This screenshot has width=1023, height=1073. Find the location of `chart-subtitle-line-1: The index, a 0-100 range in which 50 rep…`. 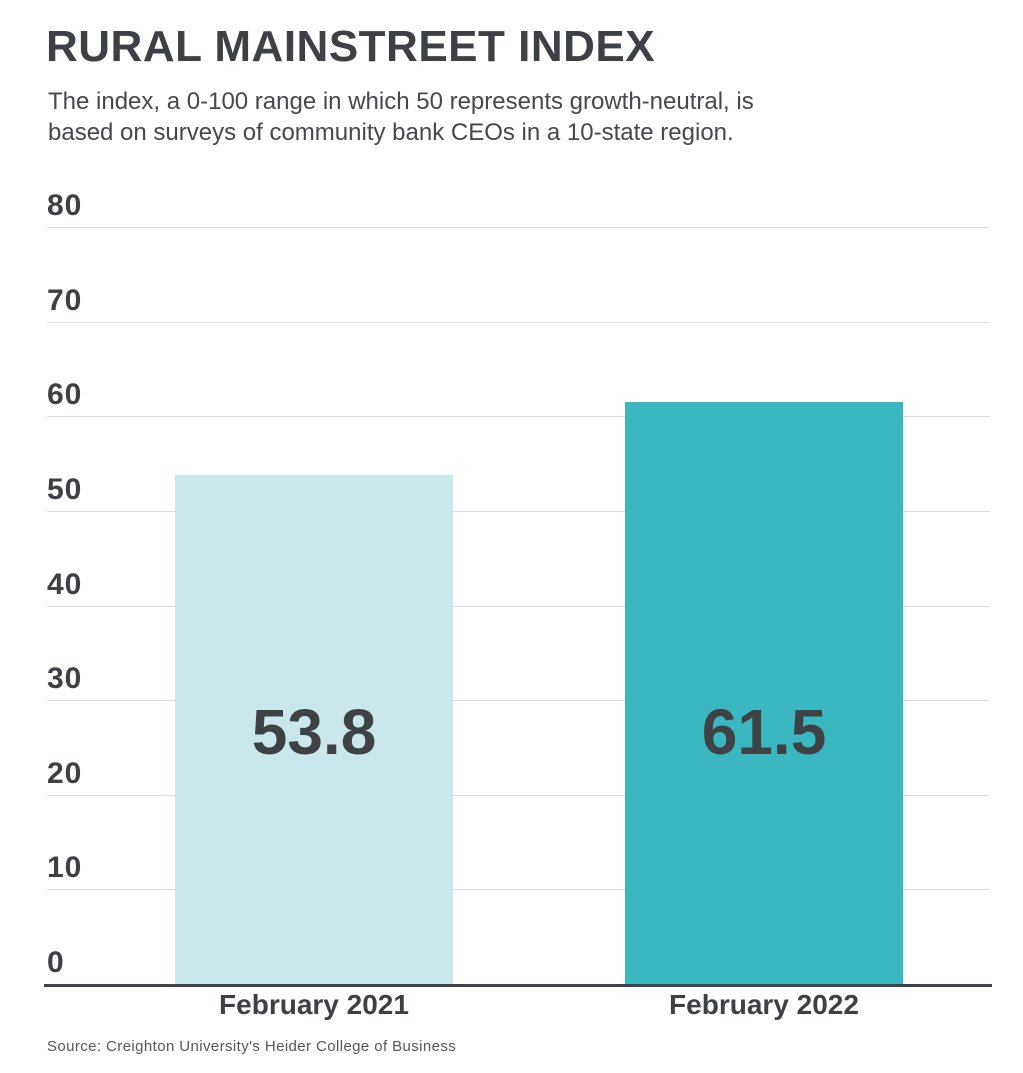

chart-subtitle-line-1: The index, a 0-100 range in which 50 rep… is located at coordinates (401, 101).